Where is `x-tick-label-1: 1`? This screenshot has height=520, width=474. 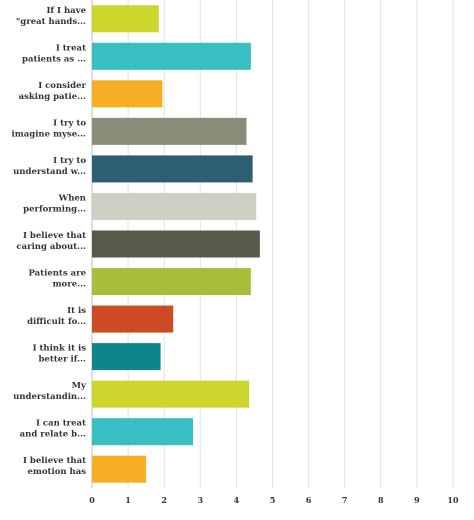
x-tick-label-1: 1 is located at coordinates (128, 500).